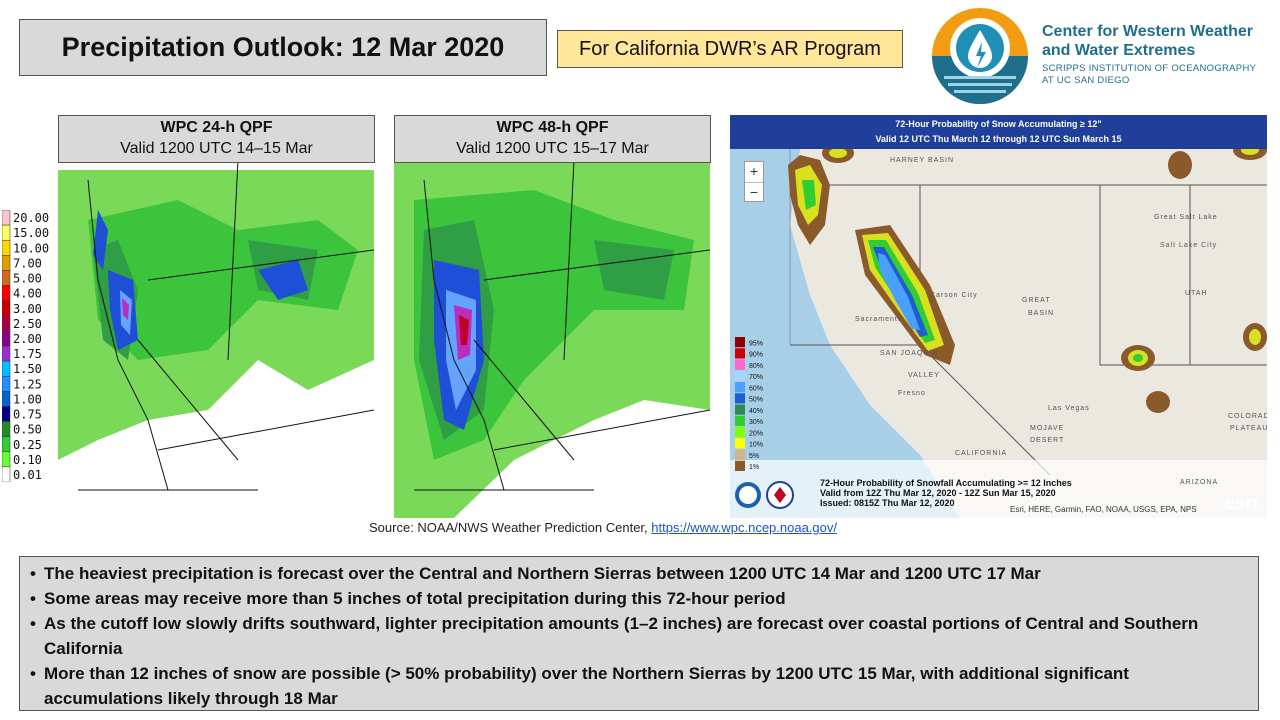  What do you see at coordinates (1086, 80) in the screenshot?
I see `logo-line4: AT UC SAN DIEGO` at bounding box center [1086, 80].